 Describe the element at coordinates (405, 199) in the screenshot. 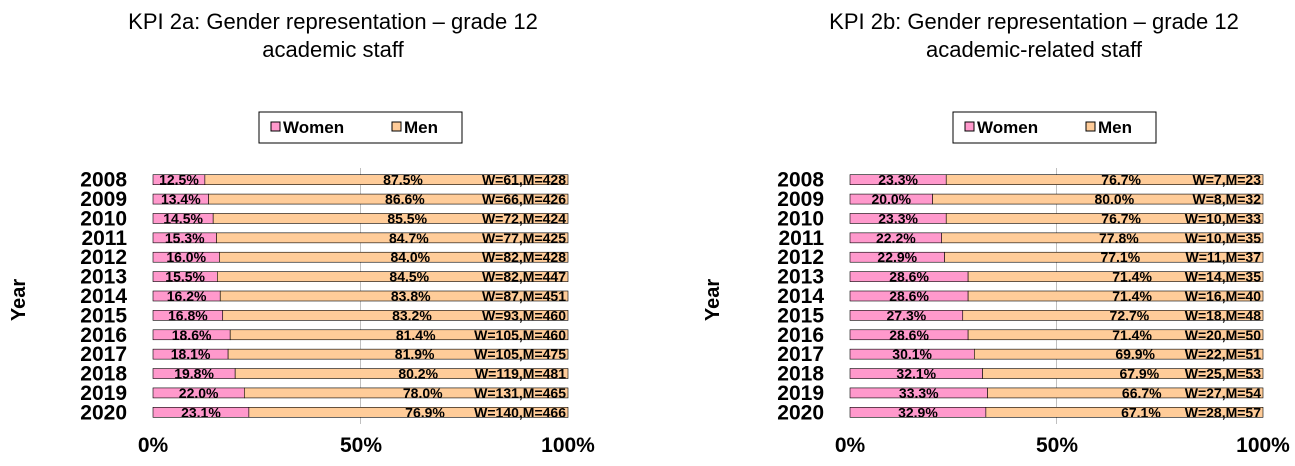

I see `data-label-men: 86.6%` at that location.